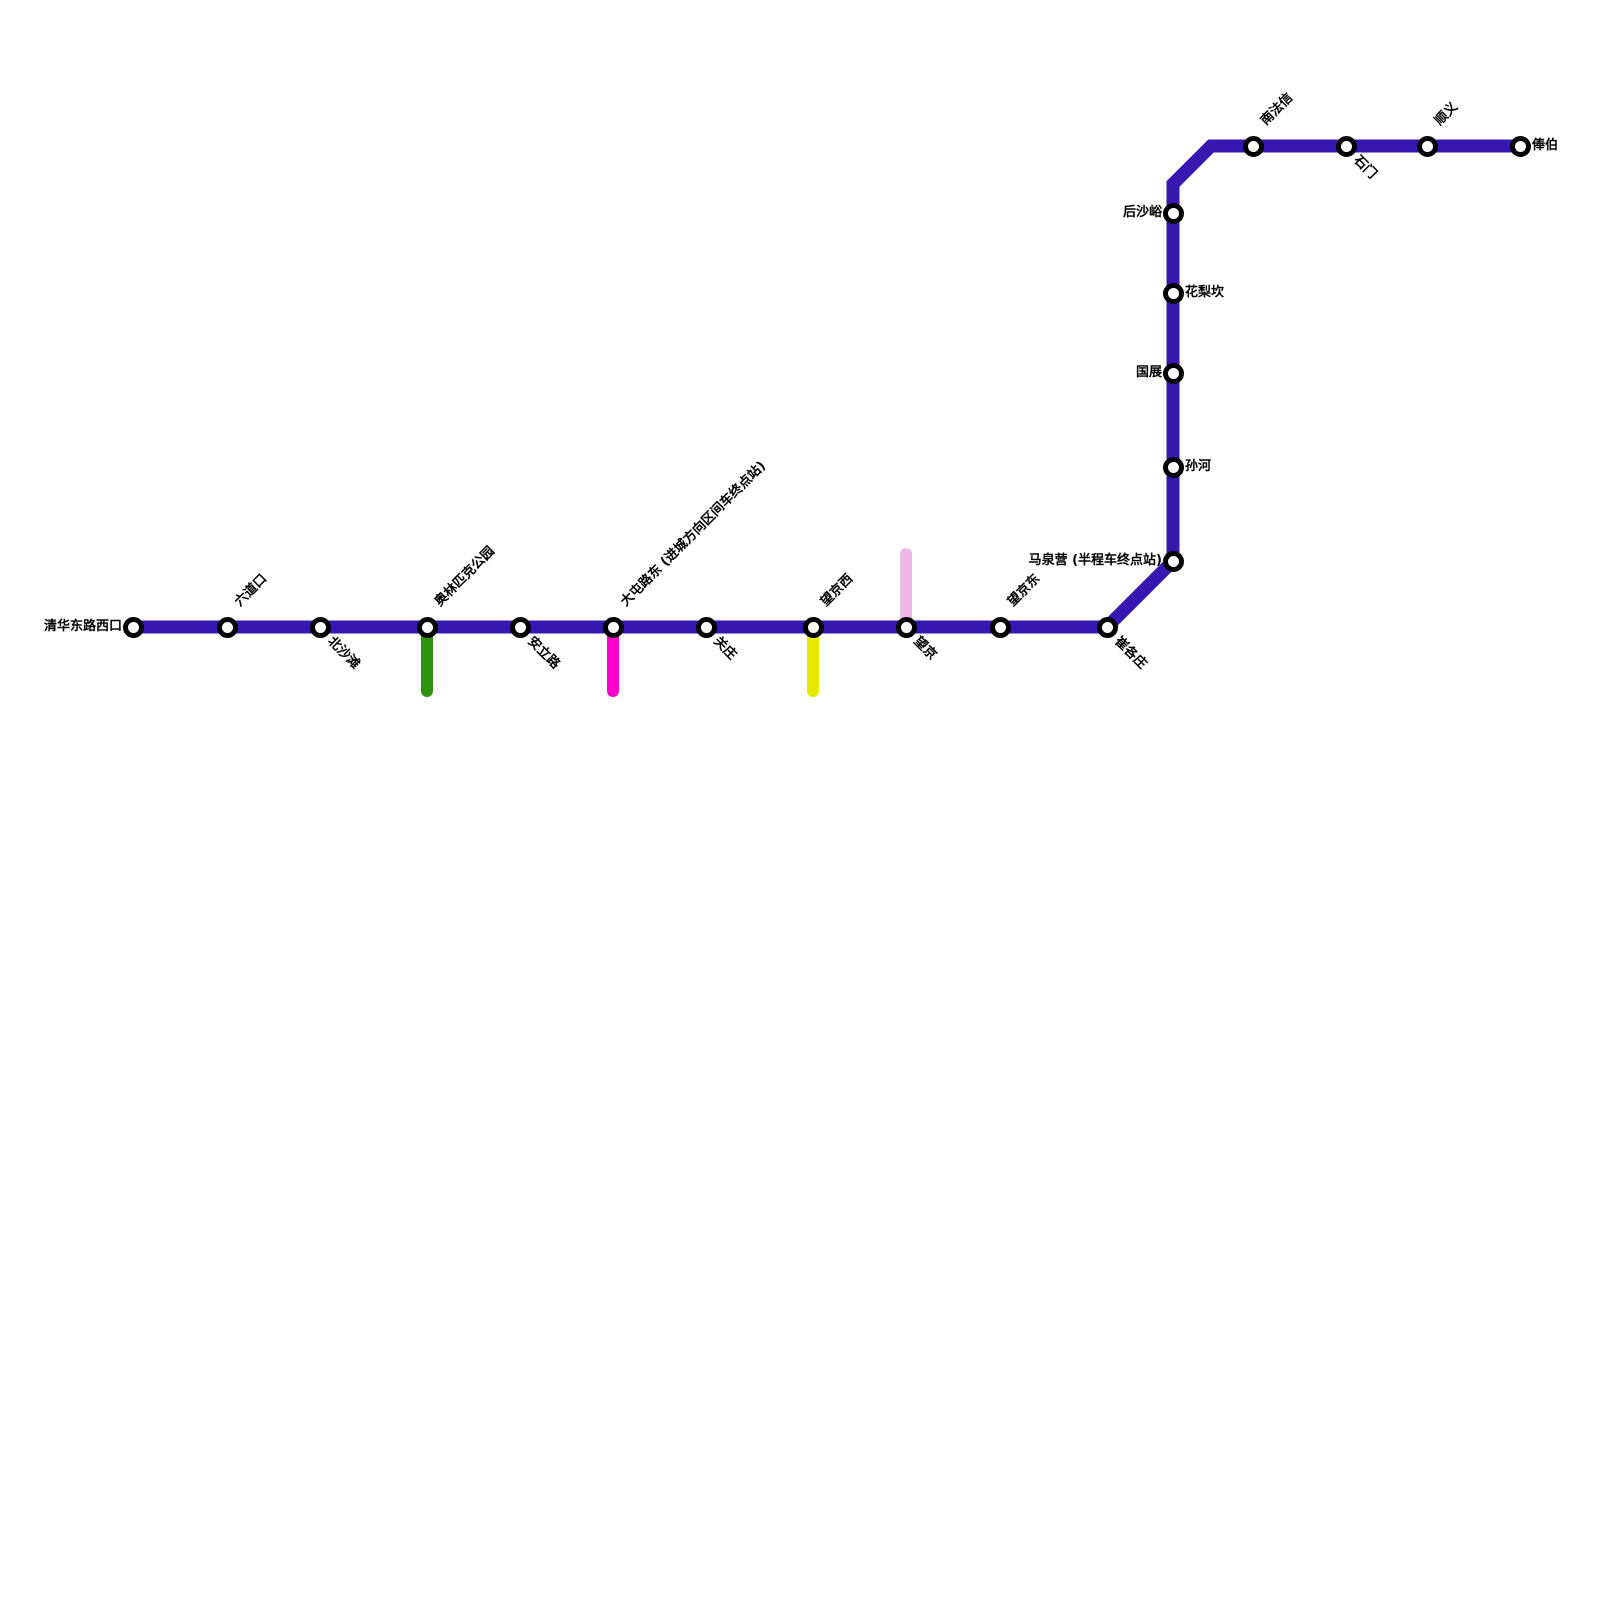  What do you see at coordinates (1205, 292) in the screenshot?
I see `station-label: 花梨坎` at bounding box center [1205, 292].